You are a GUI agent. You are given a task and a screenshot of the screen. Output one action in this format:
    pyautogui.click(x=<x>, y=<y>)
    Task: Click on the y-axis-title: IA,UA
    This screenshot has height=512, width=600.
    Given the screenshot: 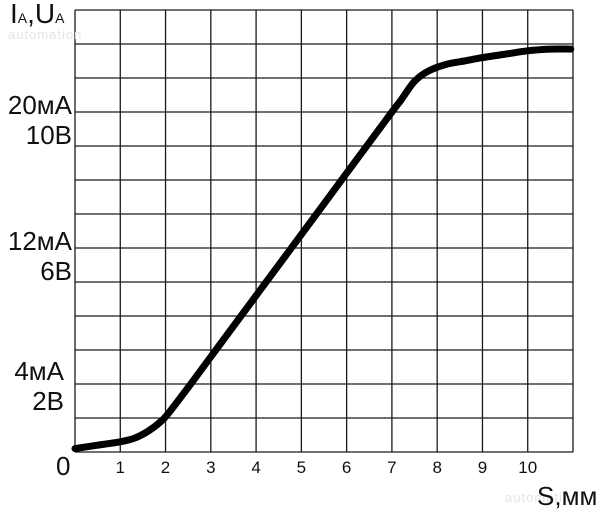 What is the action you would take?
    pyautogui.click(x=37, y=15)
    